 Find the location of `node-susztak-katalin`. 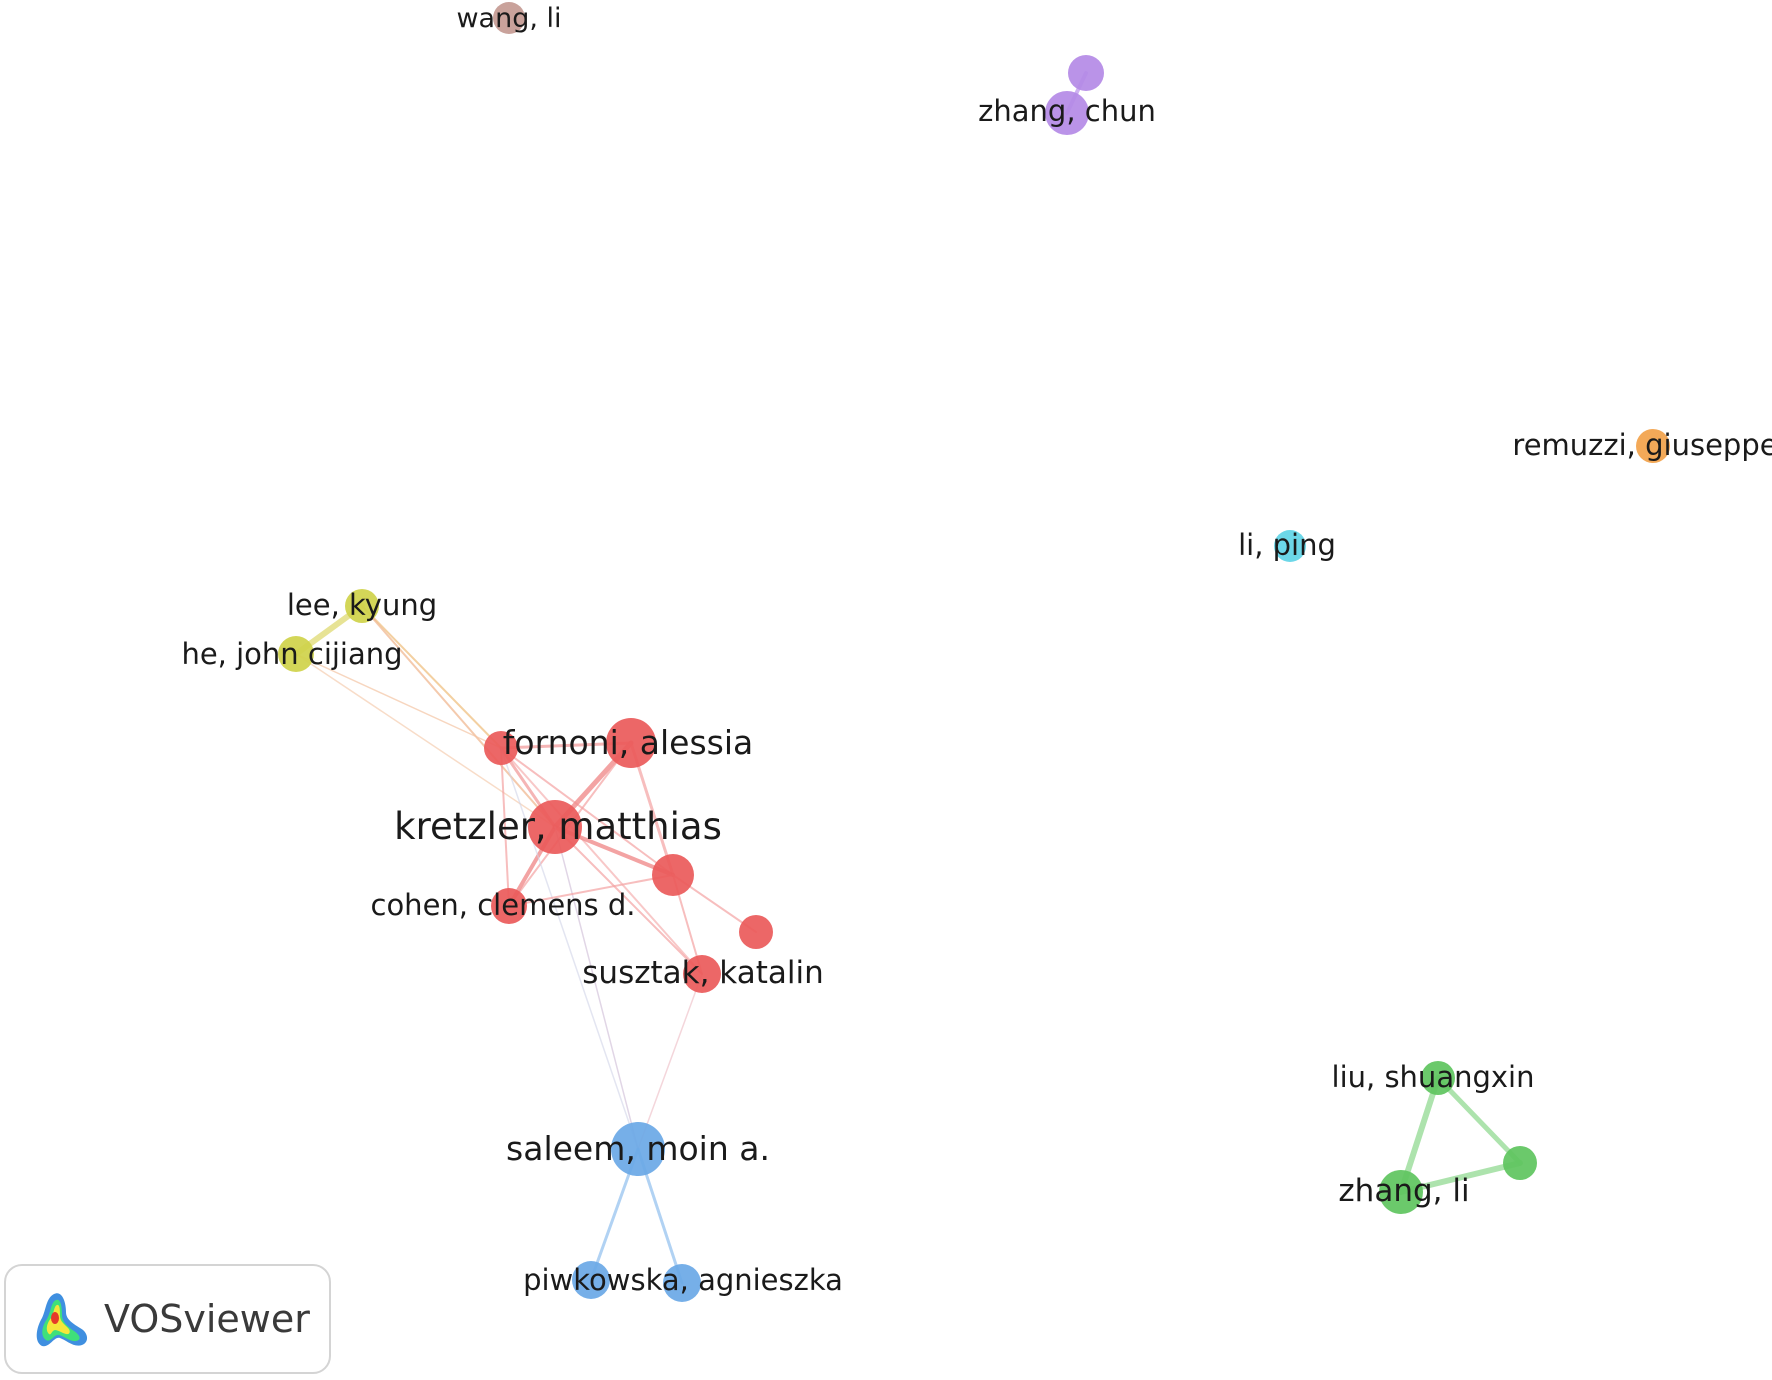

node-susztak-katalin is located at coordinates (702, 974).